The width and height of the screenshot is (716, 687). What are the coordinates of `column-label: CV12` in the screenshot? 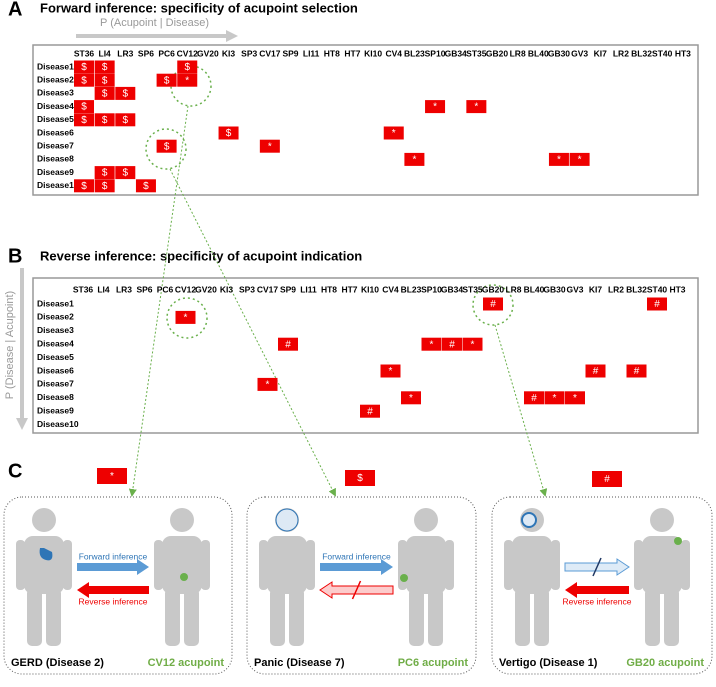 It's located at (188, 53).